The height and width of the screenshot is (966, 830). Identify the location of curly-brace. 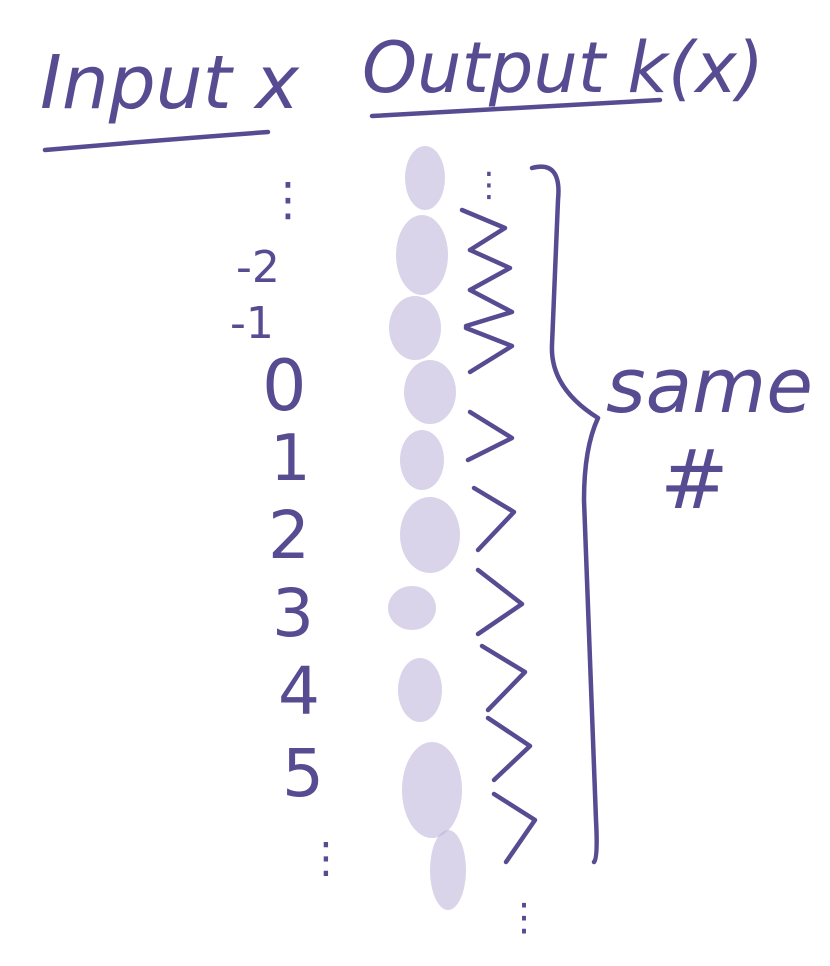
(565, 514).